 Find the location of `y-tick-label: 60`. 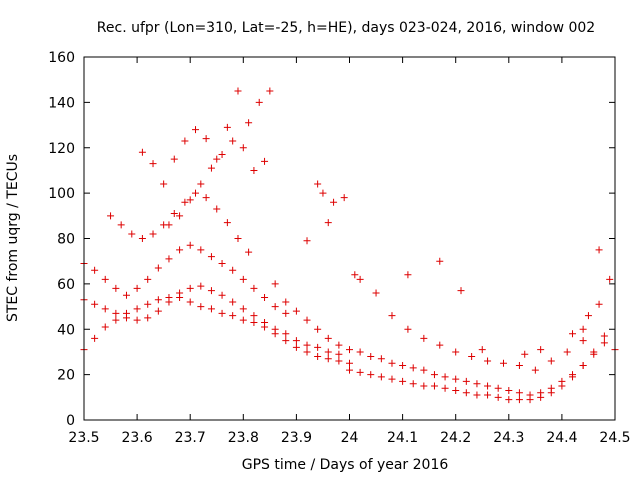

y-tick-label: 60 is located at coordinates (66, 285).